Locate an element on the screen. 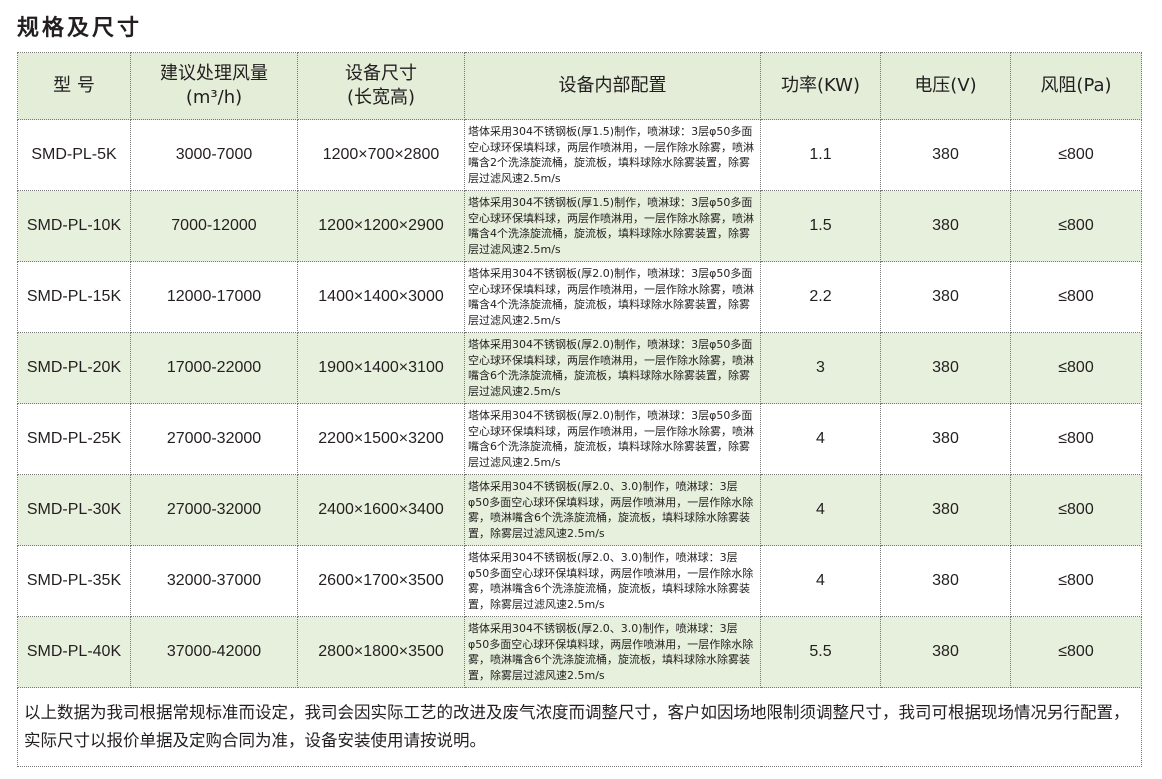 The height and width of the screenshot is (779, 1162). power-cell: 3 is located at coordinates (820, 368).